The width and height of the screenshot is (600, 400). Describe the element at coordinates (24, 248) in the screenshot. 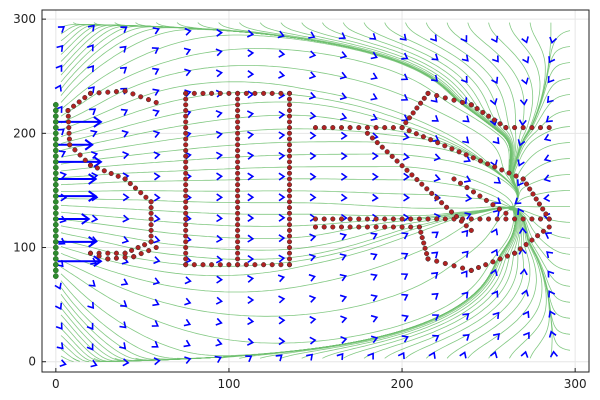

I see `y-tick-label: 100` at that location.